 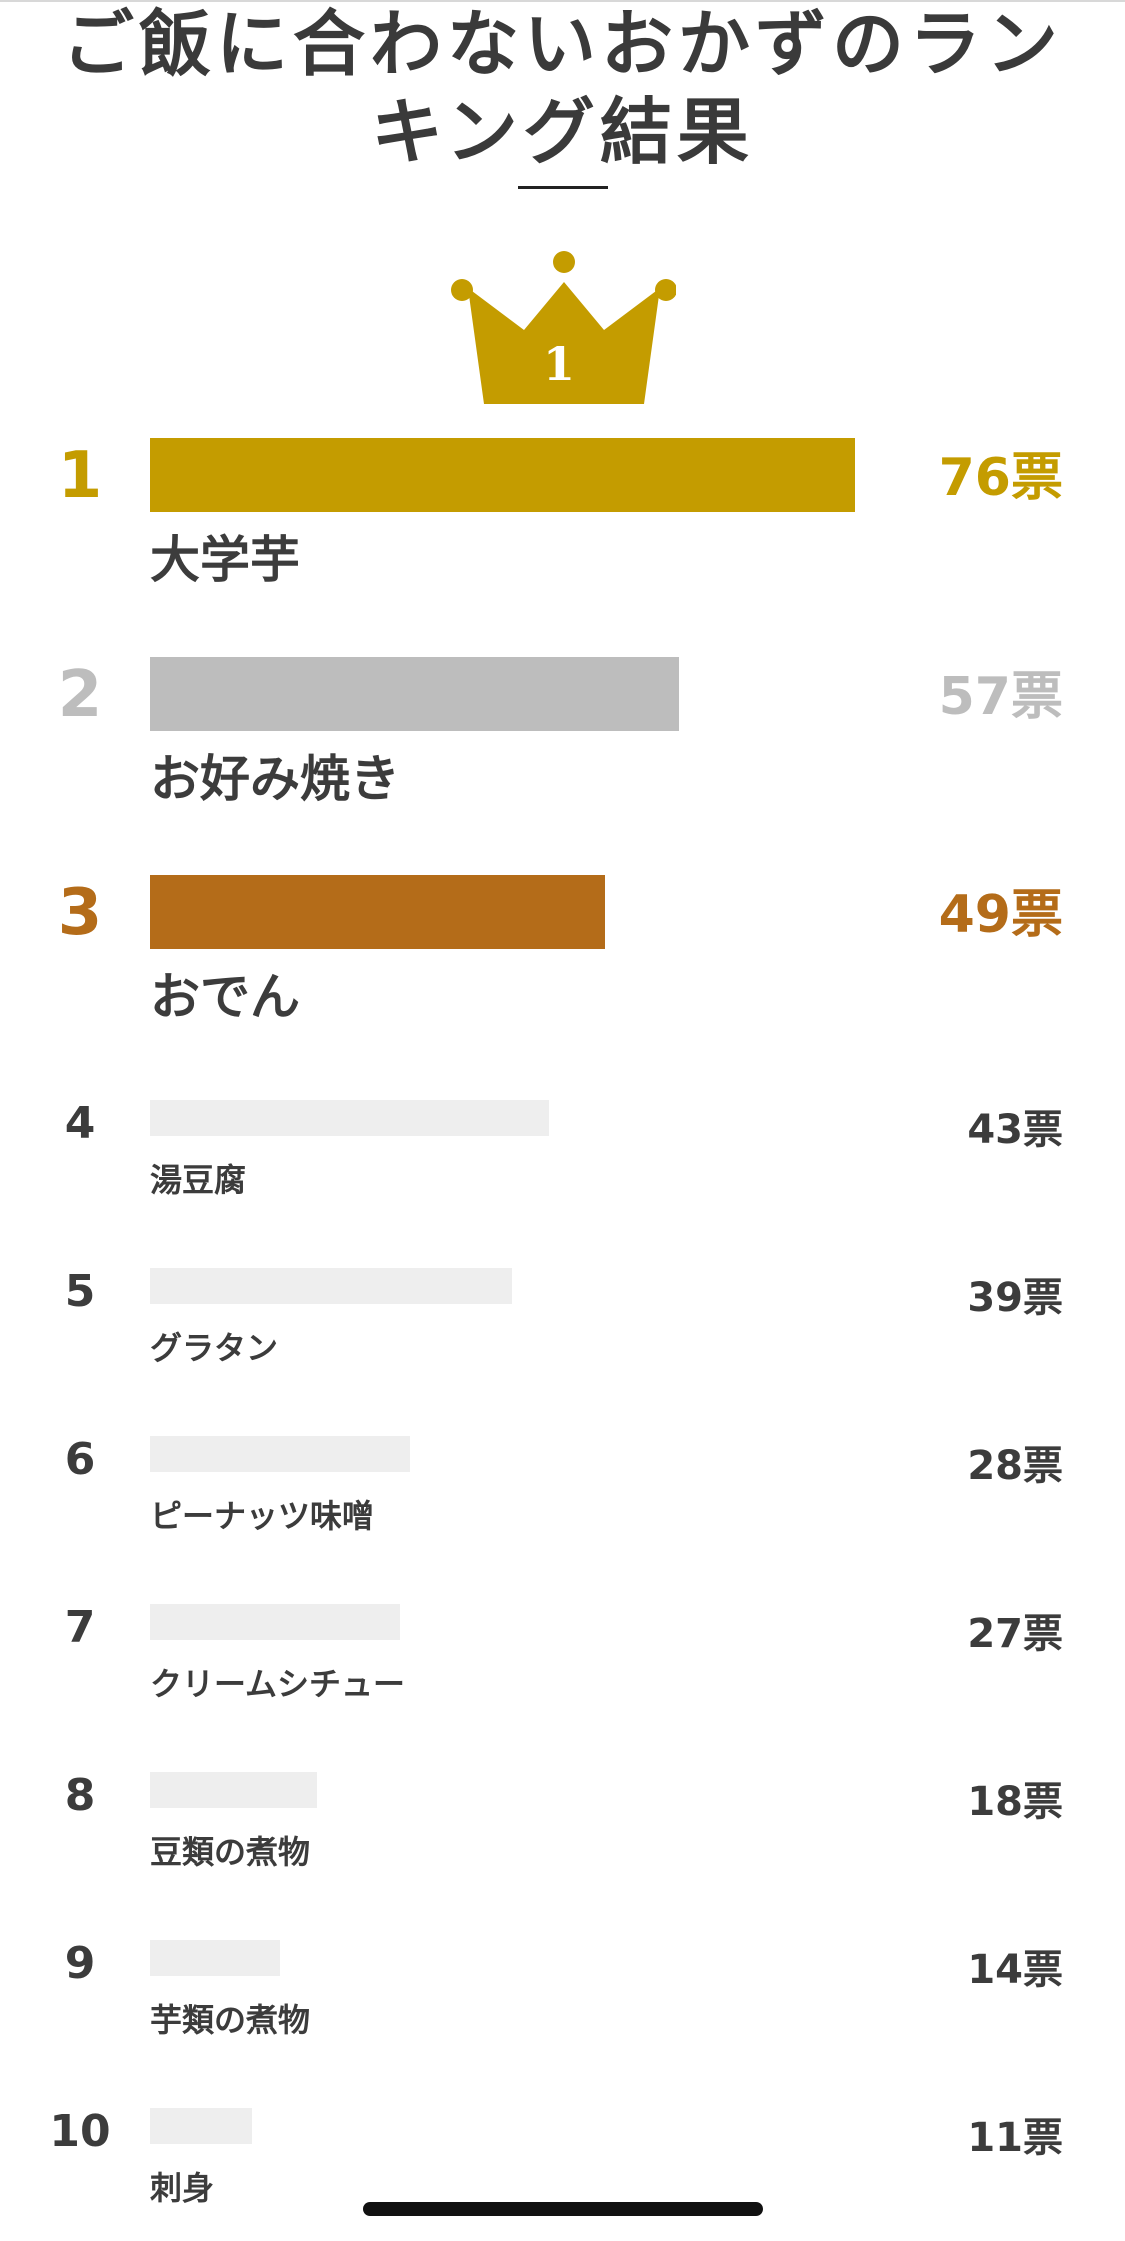 I want to click on vote-count: 57票, so click(x=1000, y=697).